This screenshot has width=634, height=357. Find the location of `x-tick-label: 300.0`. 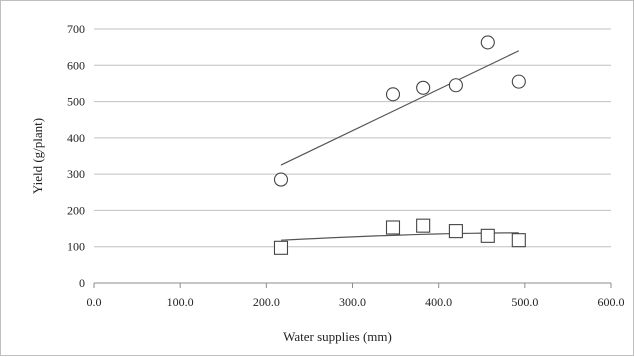

x-tick-label: 300.0 is located at coordinates (352, 302).